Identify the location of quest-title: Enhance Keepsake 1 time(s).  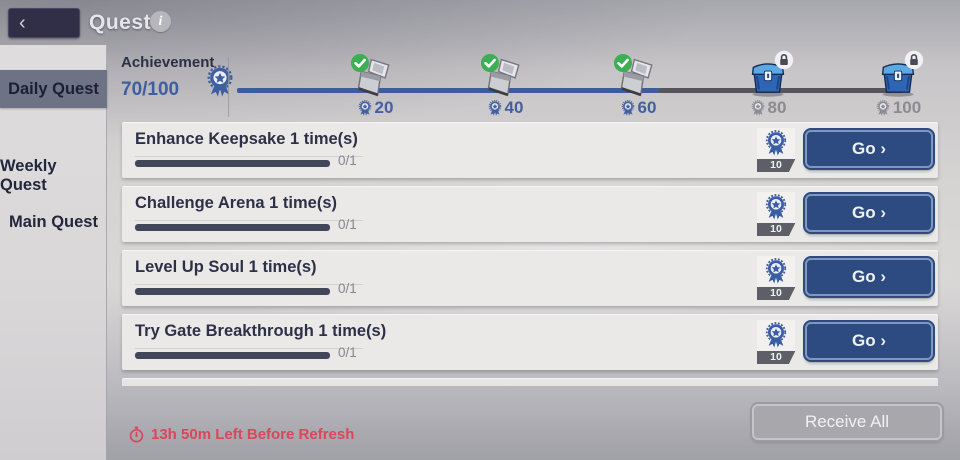
(246, 139).